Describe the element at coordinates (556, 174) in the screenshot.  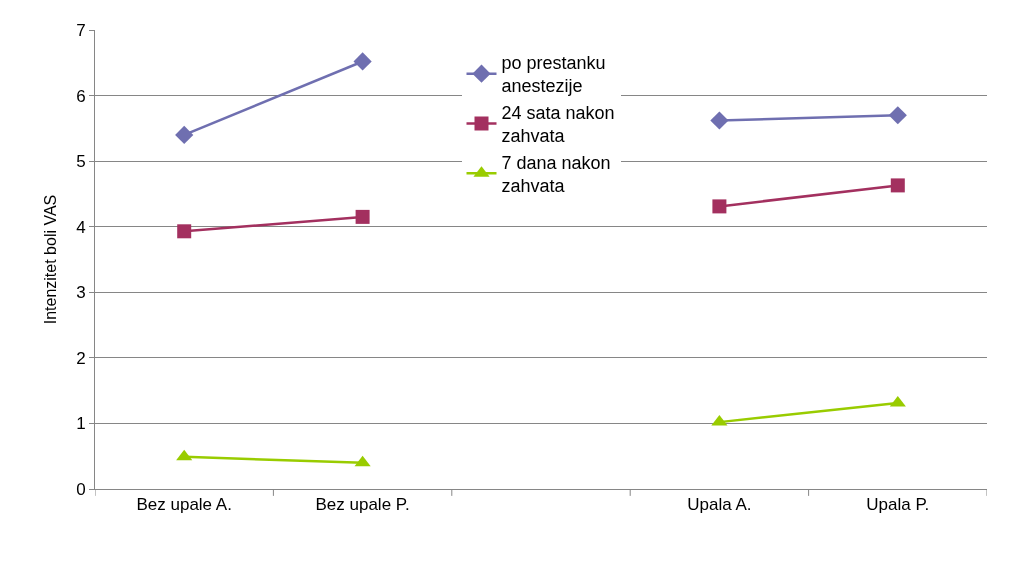
I see `legend-label: 7 dana nakon zahvata` at that location.